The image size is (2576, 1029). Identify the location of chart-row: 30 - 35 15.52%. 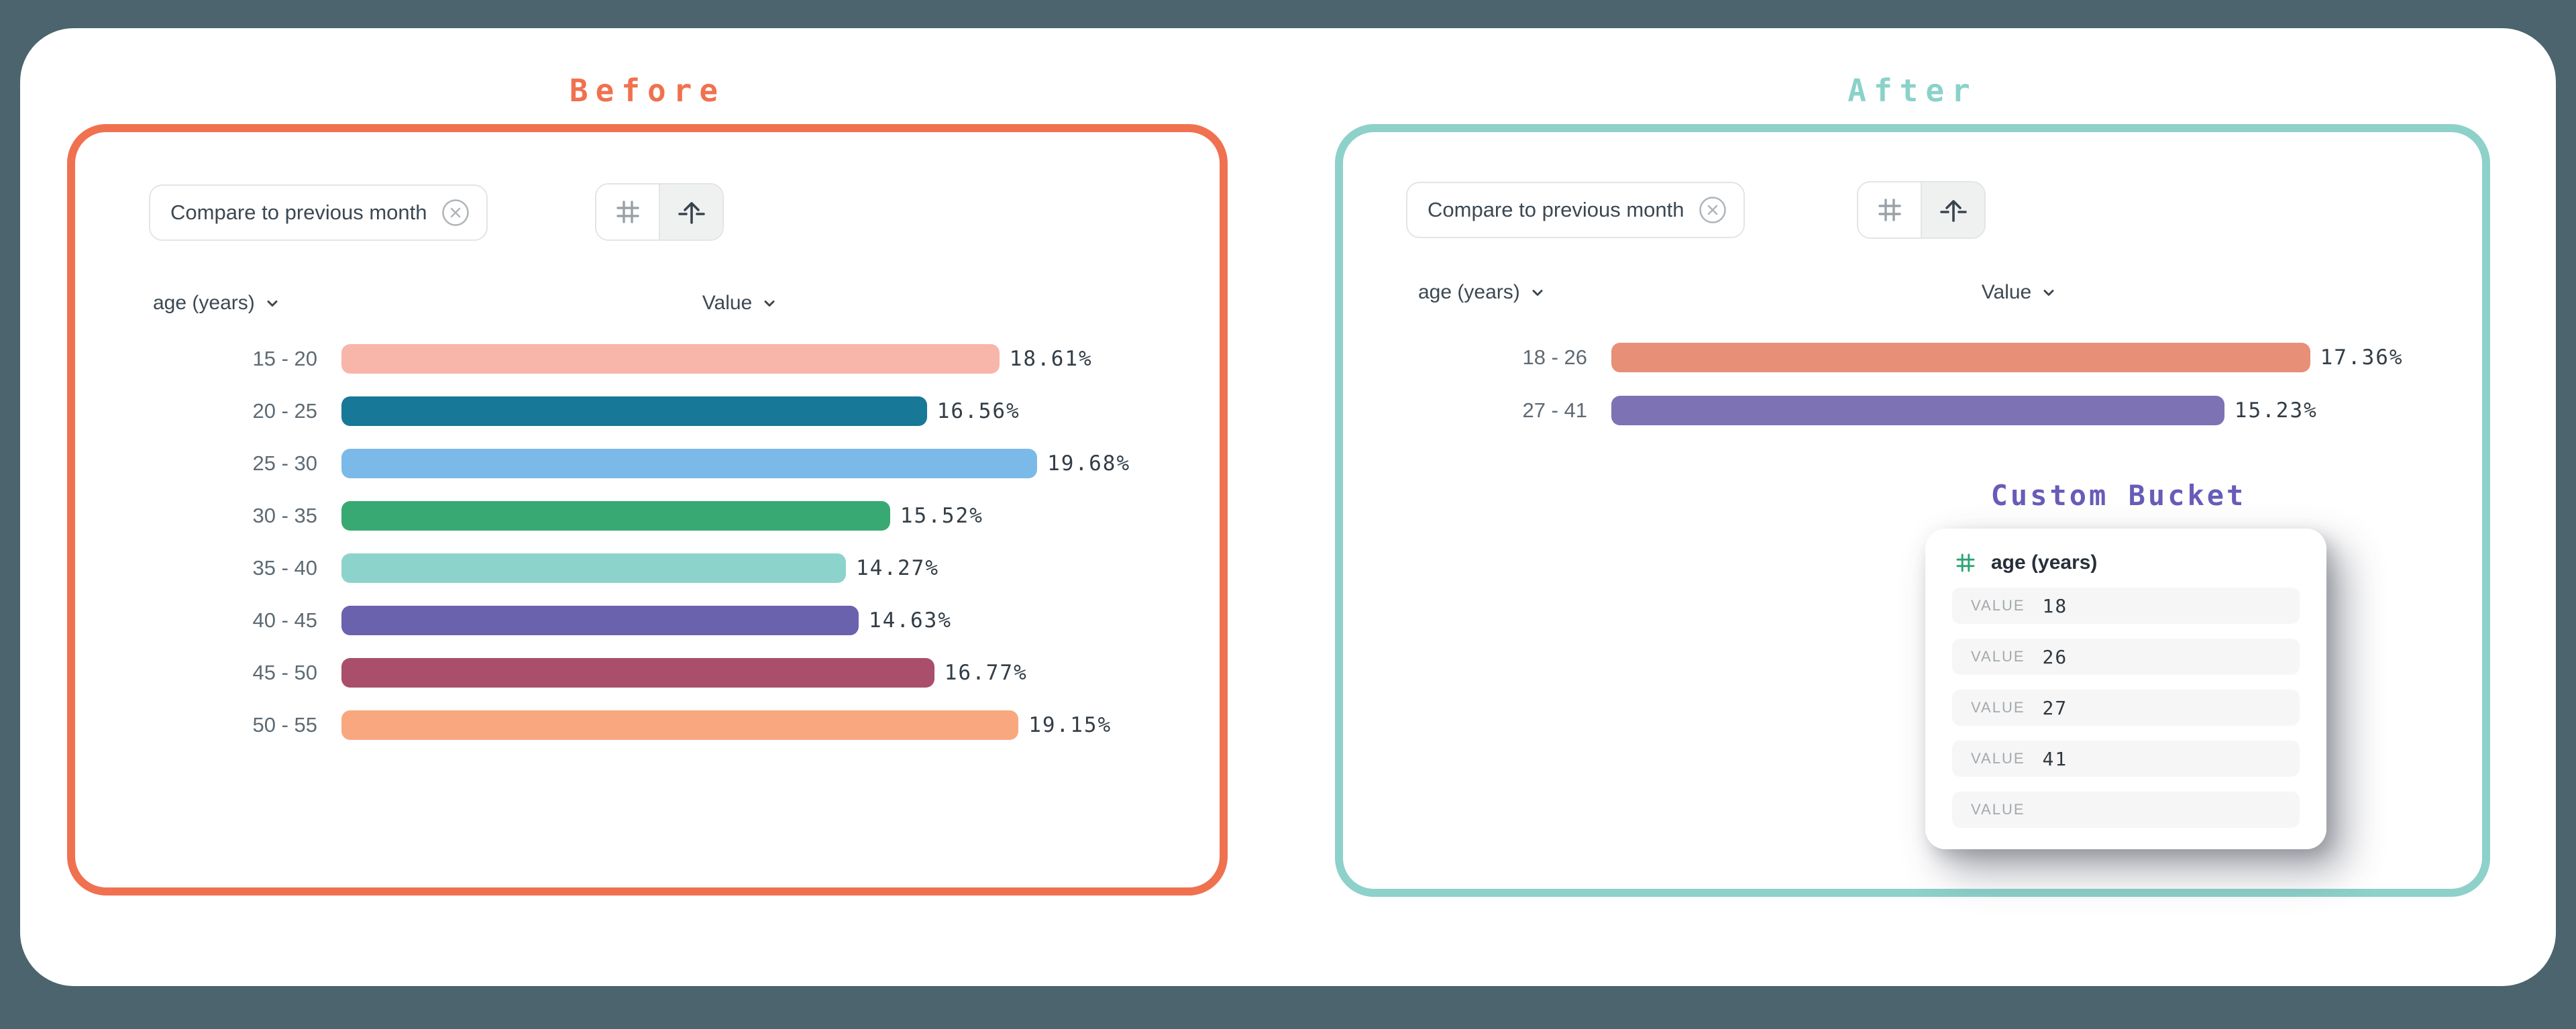
(647, 516).